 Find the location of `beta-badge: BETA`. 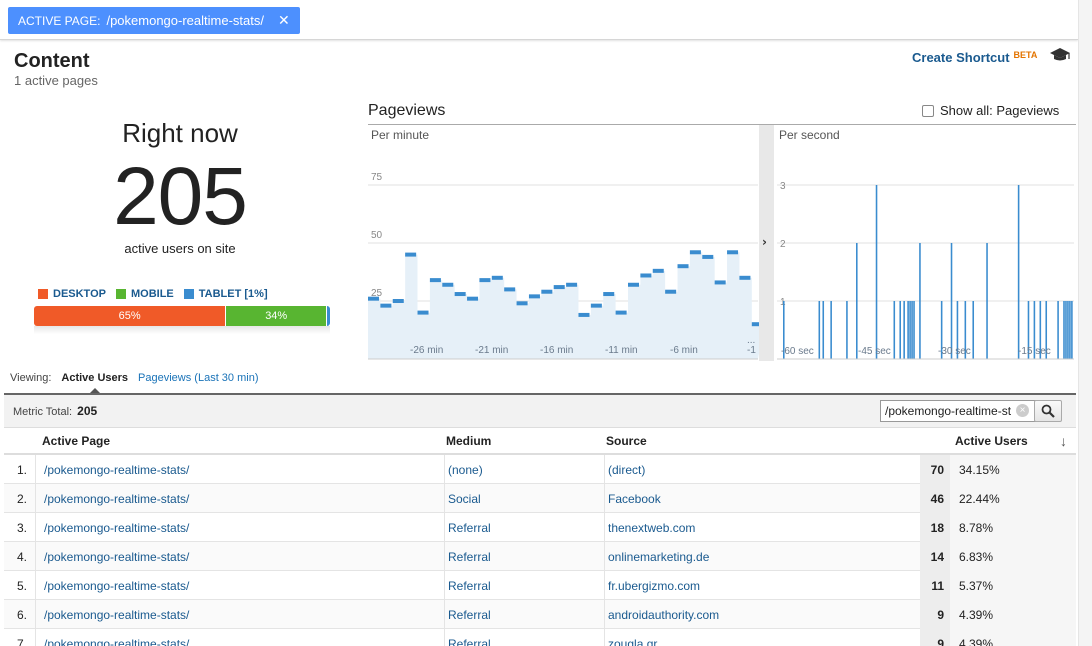

beta-badge: BETA is located at coordinates (1025, 55).